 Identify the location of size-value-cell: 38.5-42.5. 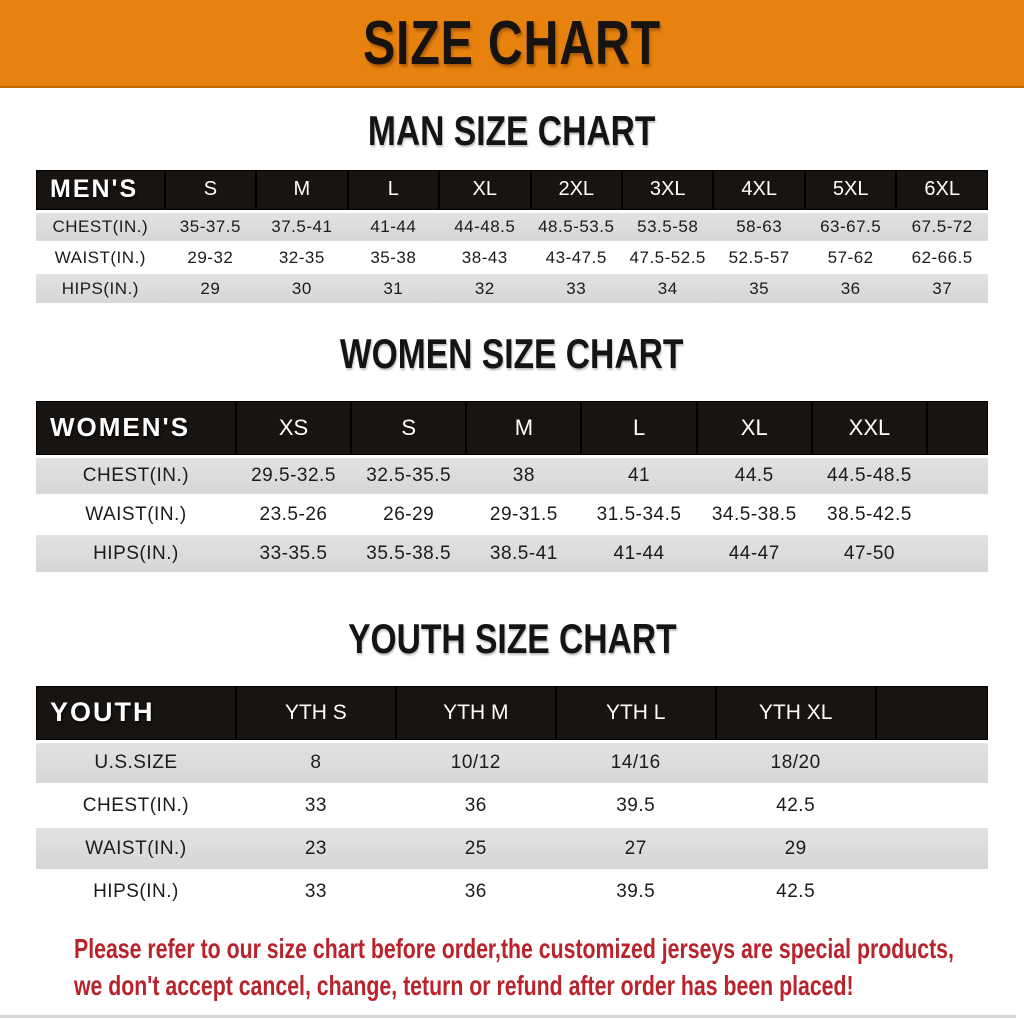
(869, 515).